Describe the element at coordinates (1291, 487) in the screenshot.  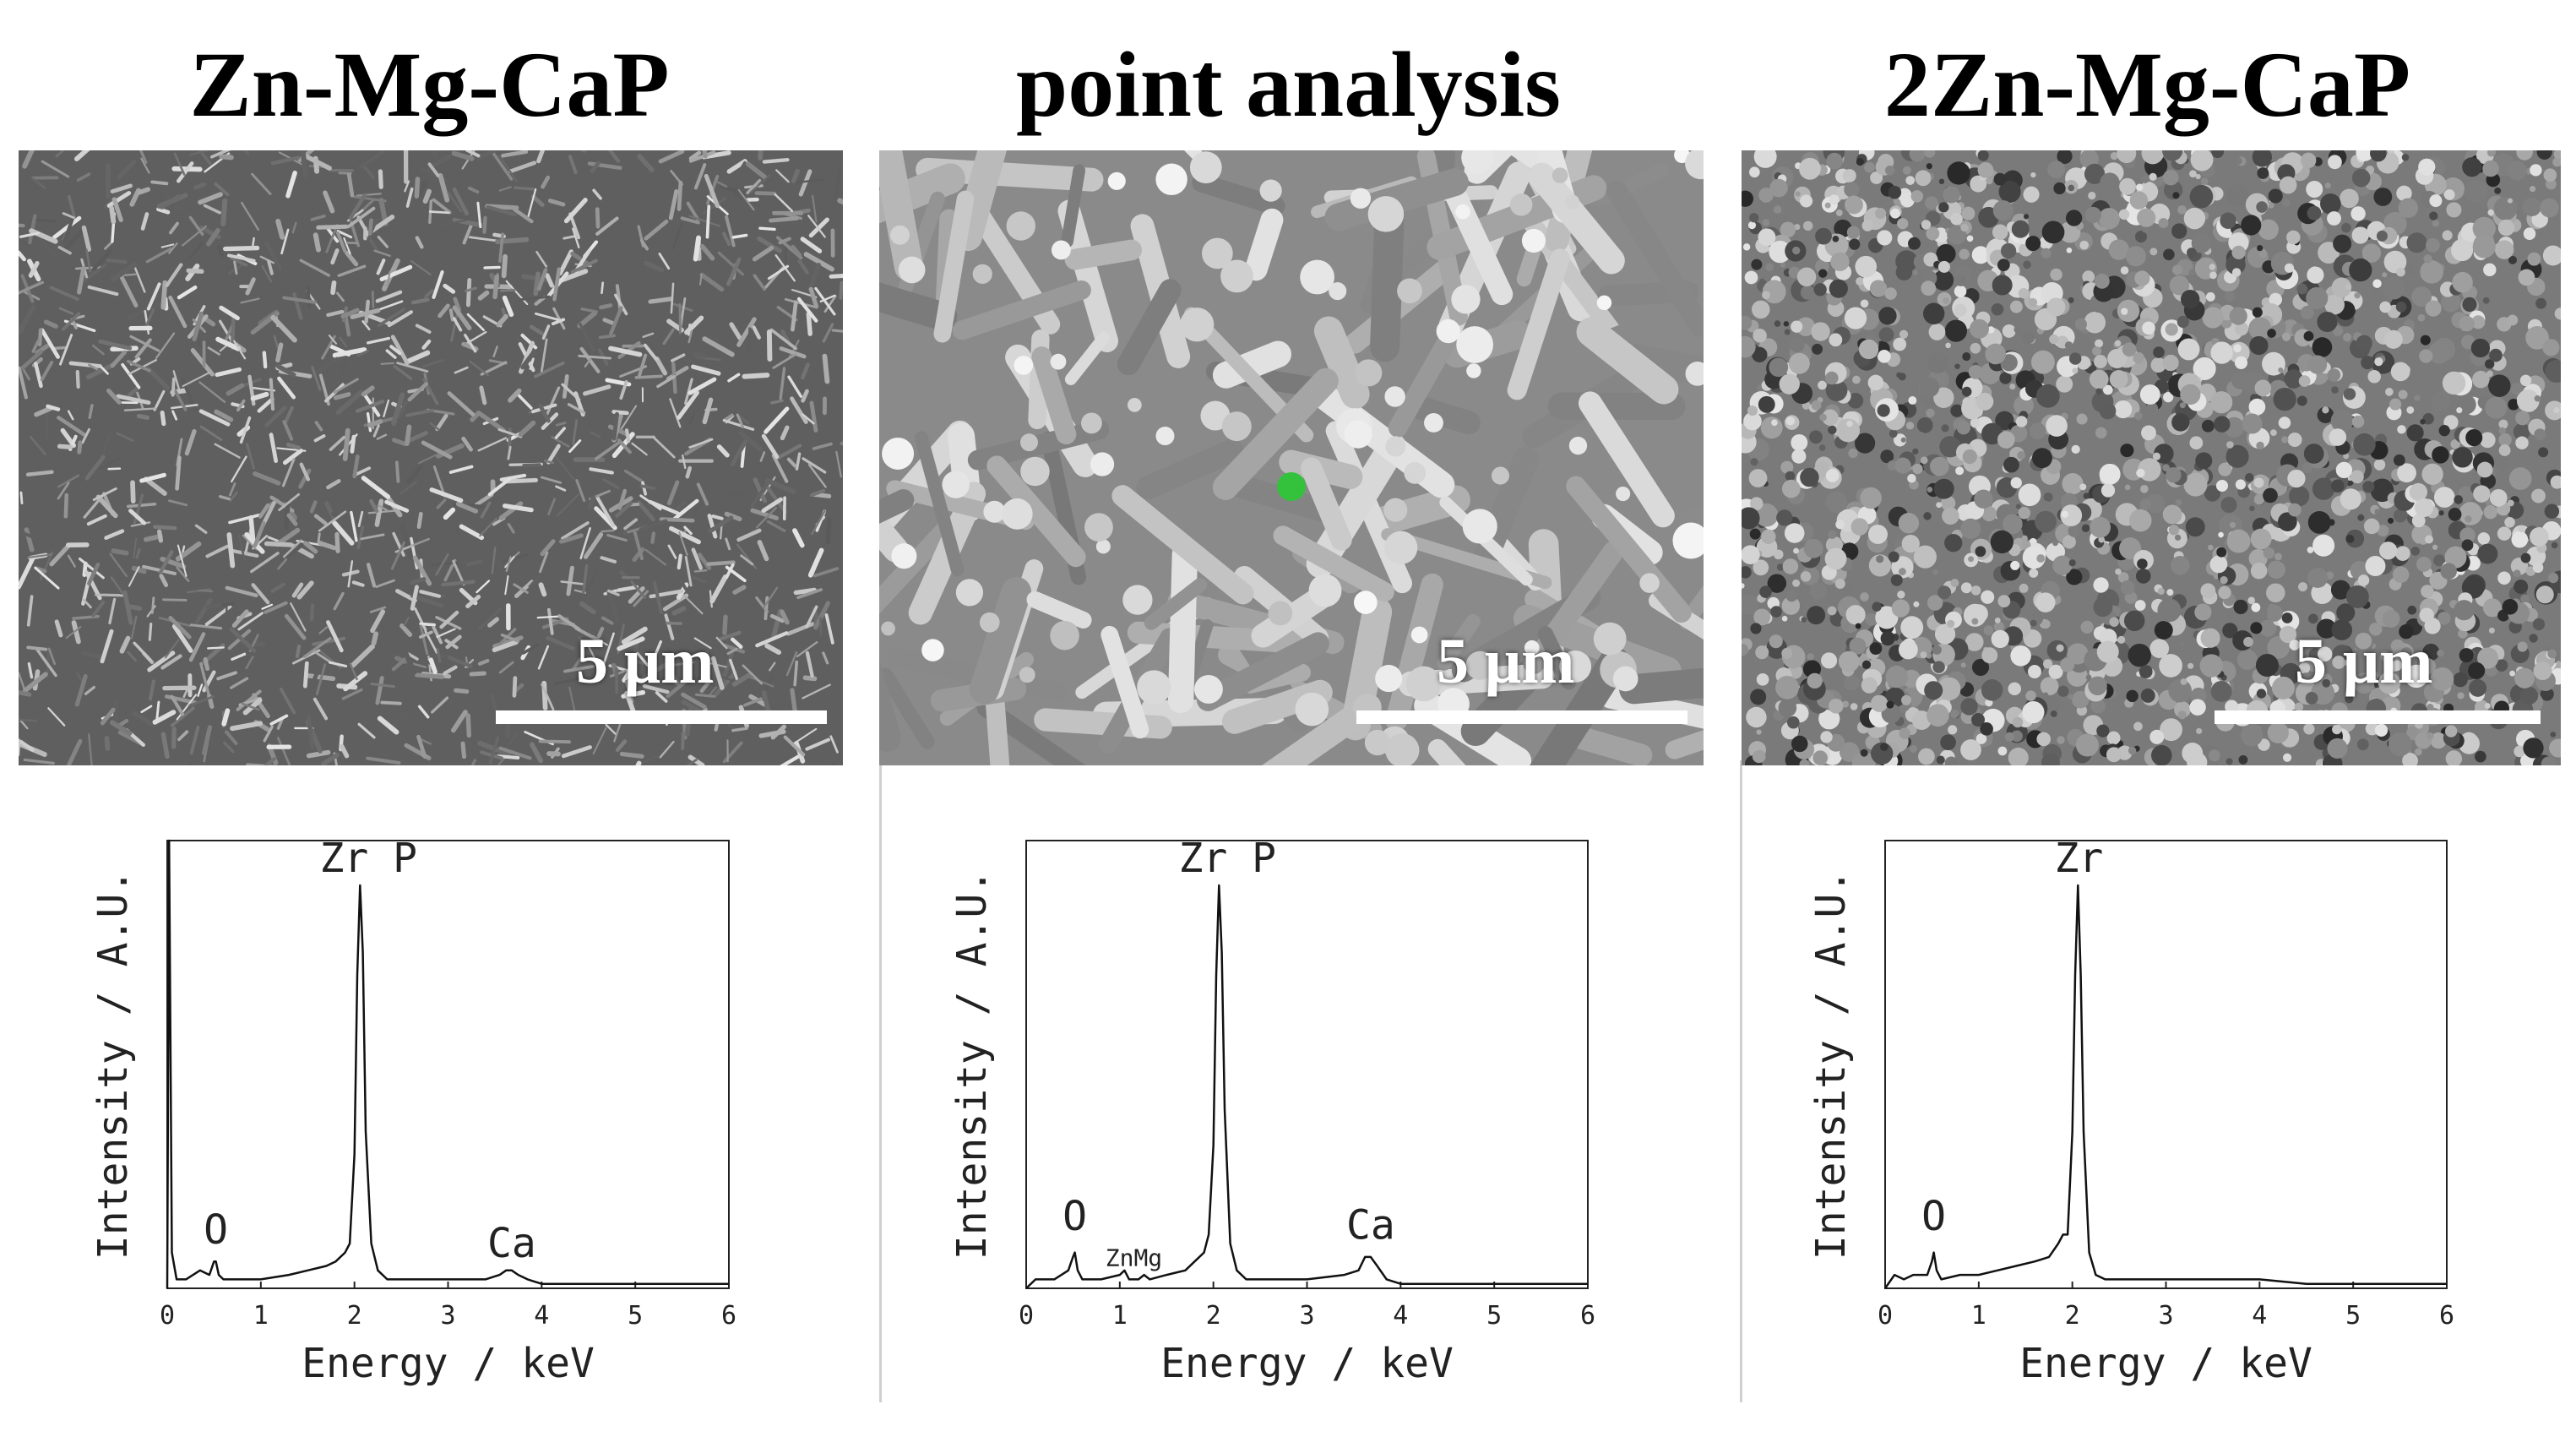
I see `point-analysis-marker` at that location.